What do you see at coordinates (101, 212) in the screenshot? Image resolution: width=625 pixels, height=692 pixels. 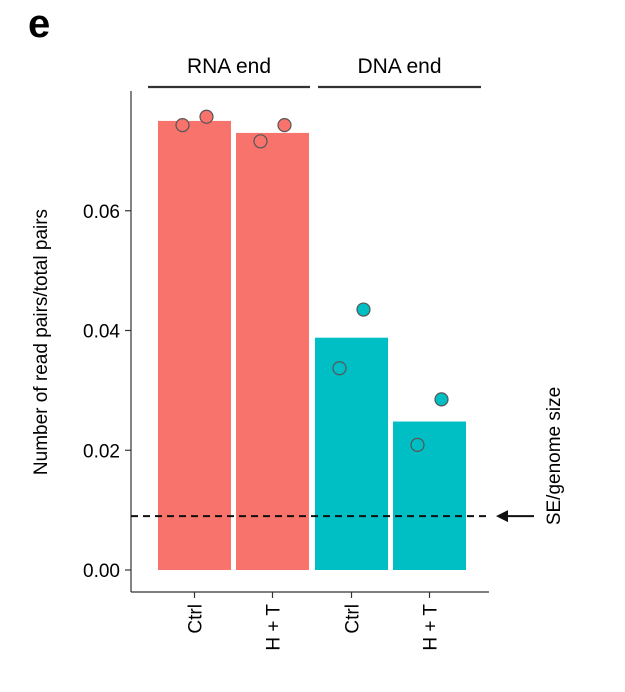 I see `y-tick-label: 0.06` at bounding box center [101, 212].